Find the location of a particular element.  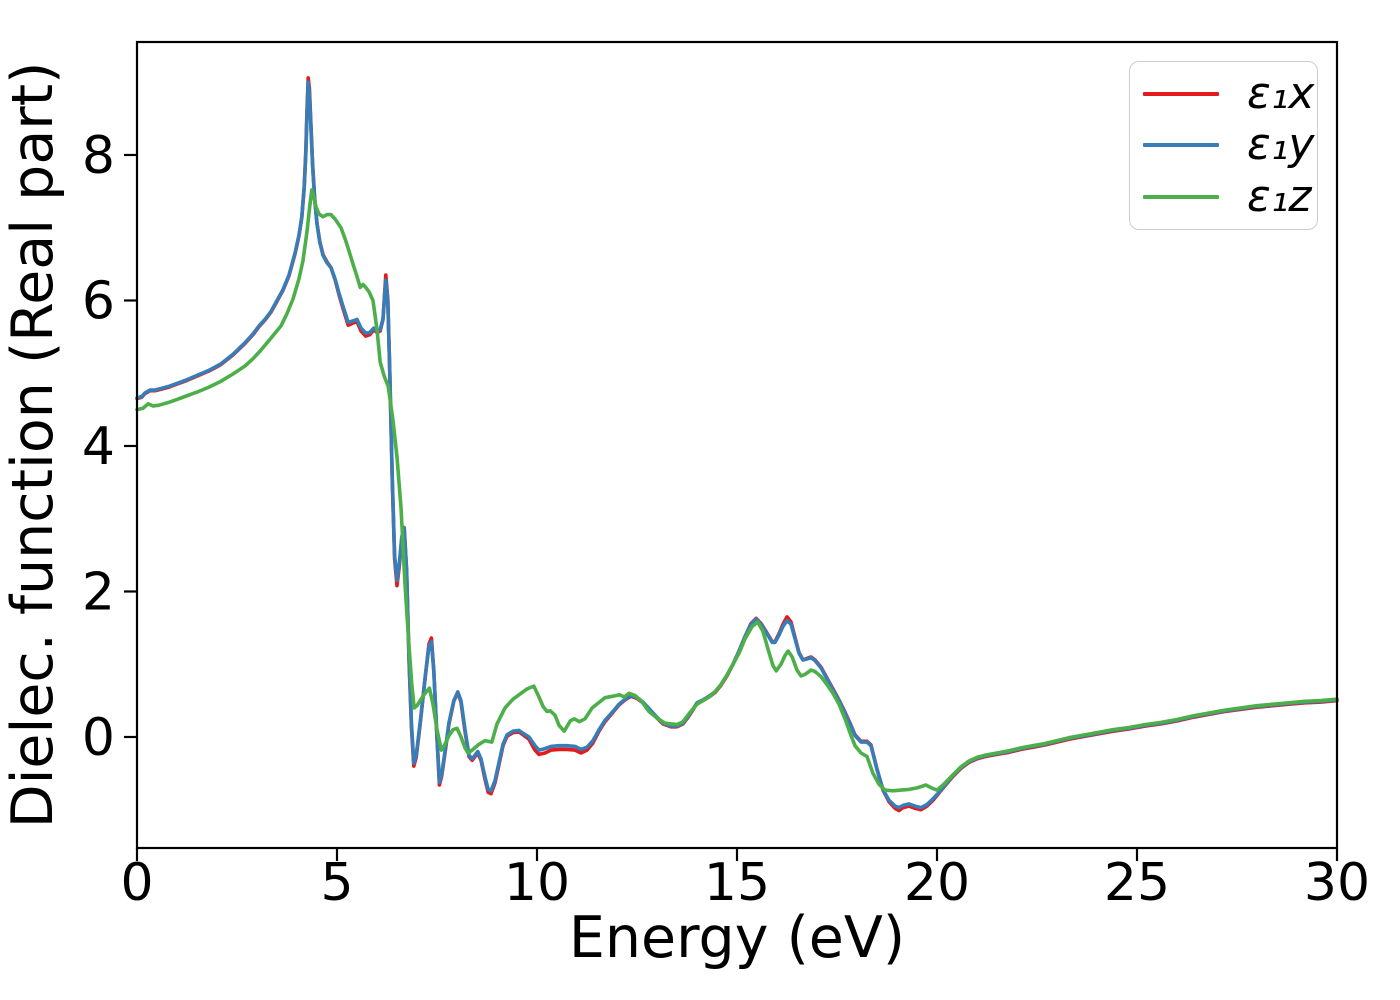

legend: ε₁x ε₁y ε₁z is located at coordinates (1223, 145).